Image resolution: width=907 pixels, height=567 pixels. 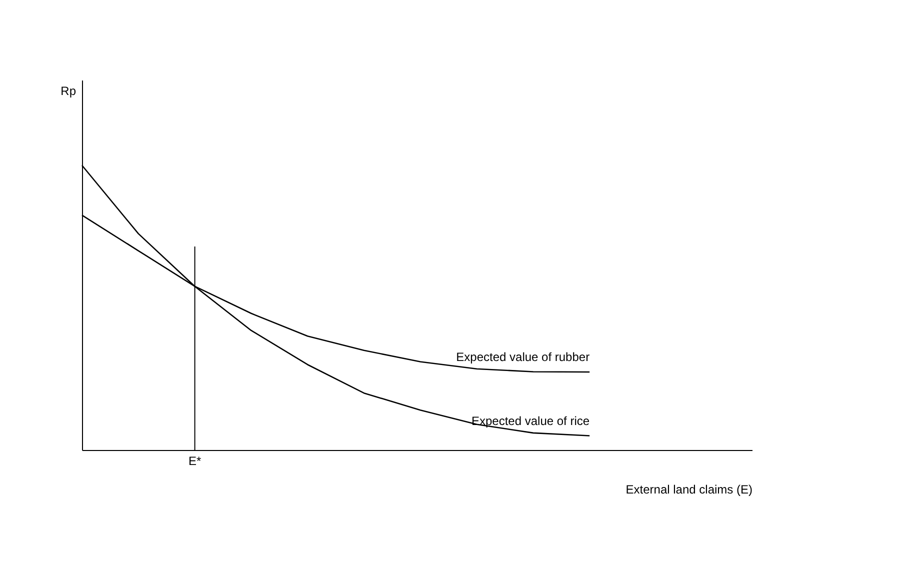 I want to click on x-axis-title: External land claims (E), so click(x=689, y=489).